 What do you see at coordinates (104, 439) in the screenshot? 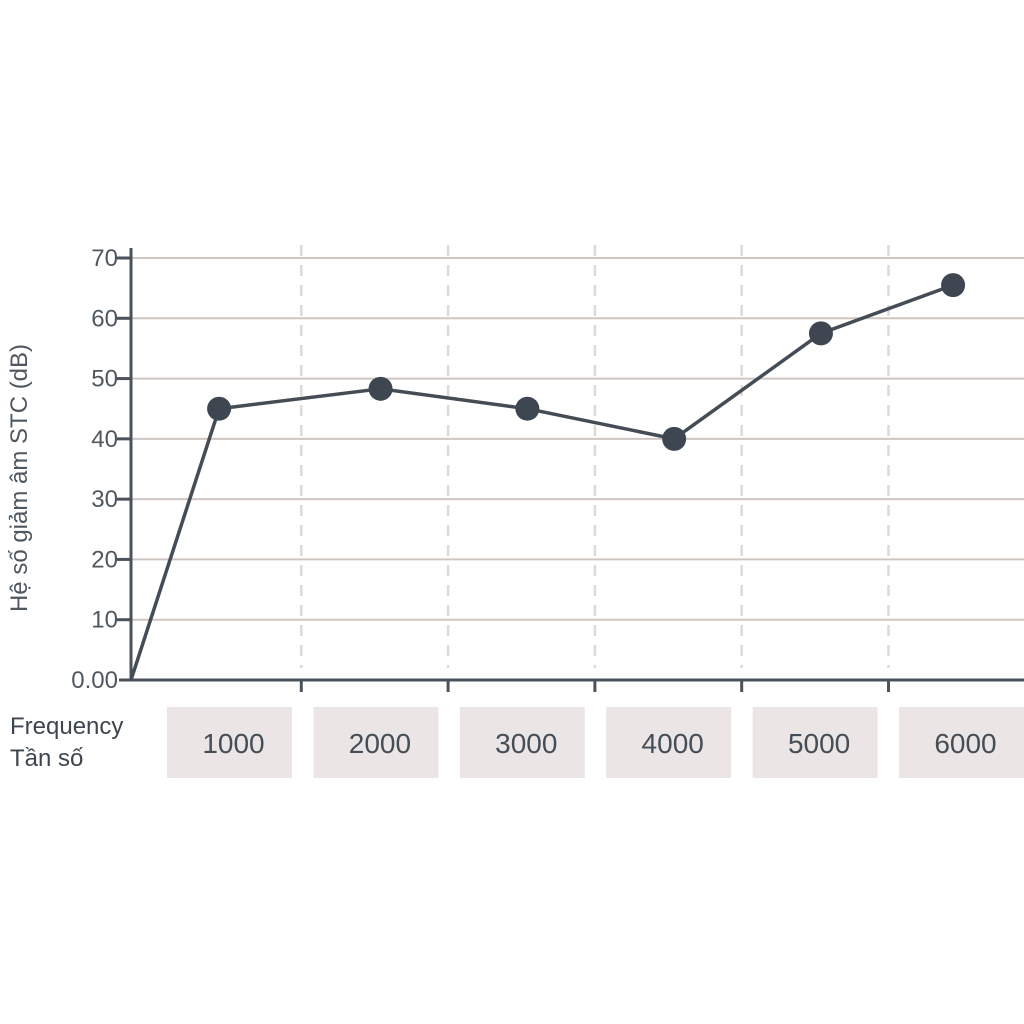
I see `y-tick-label: 40` at bounding box center [104, 439].